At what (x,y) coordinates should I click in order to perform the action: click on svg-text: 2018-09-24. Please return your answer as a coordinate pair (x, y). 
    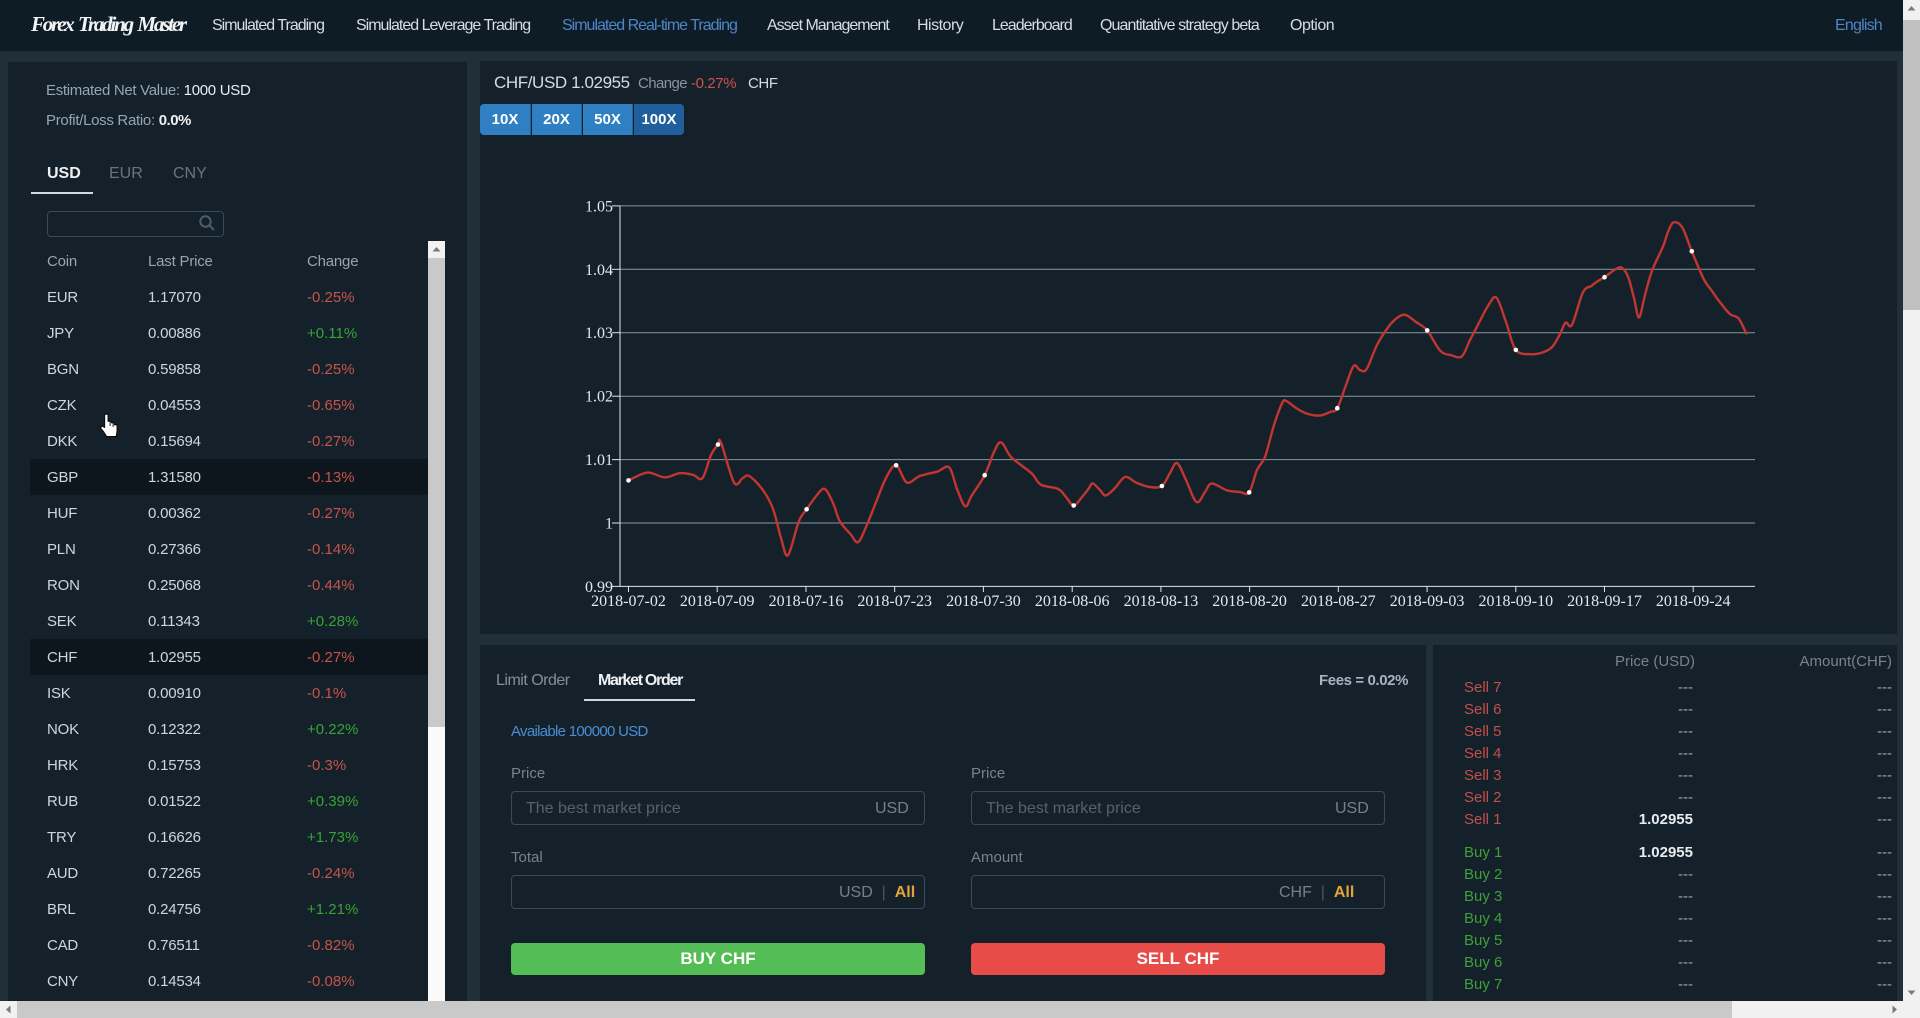
    Looking at the image, I should click on (1693, 601).